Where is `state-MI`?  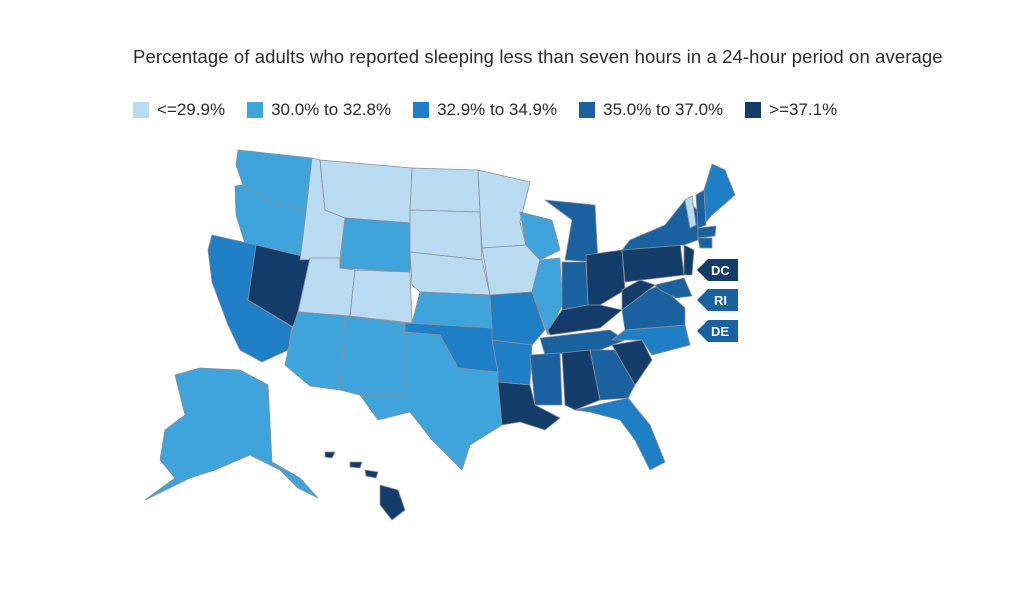
state-MI is located at coordinates (571, 231).